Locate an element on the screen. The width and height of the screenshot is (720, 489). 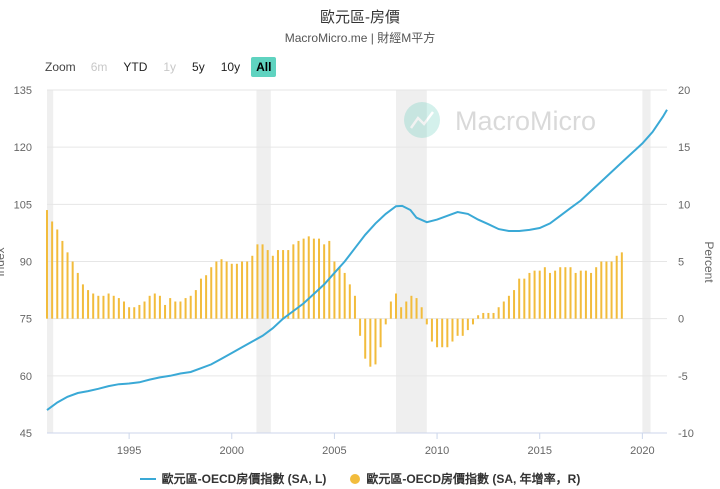
zoom-all-button: All is located at coordinates (264, 67).